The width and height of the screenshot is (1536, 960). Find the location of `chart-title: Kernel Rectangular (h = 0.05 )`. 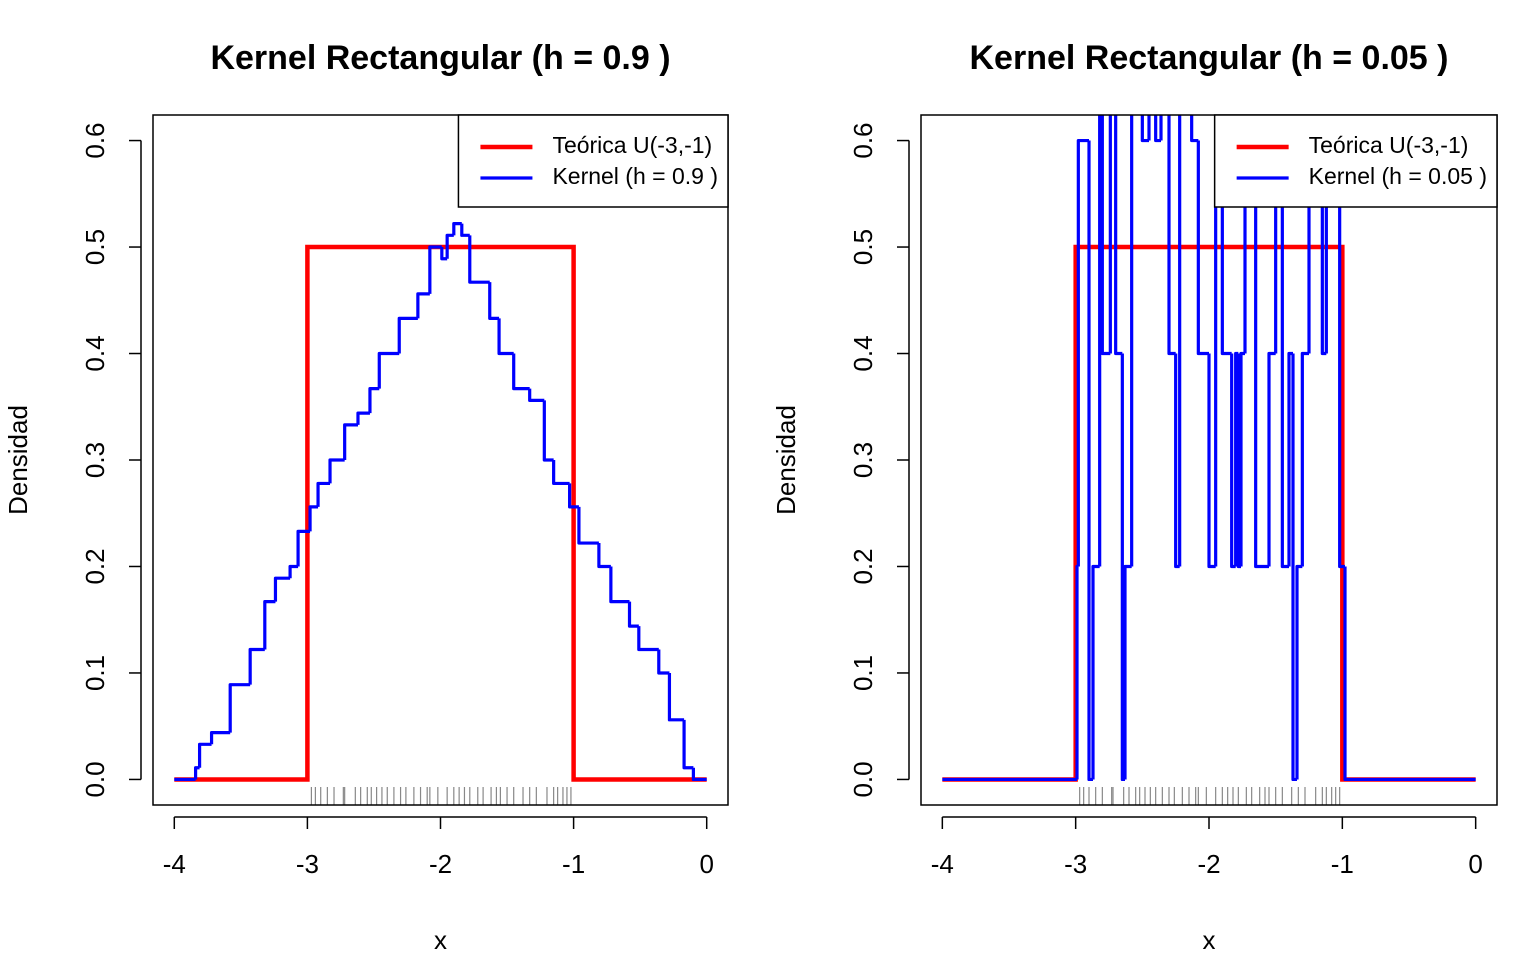

chart-title: Kernel Rectangular (h = 0.05 ) is located at coordinates (1209, 58).